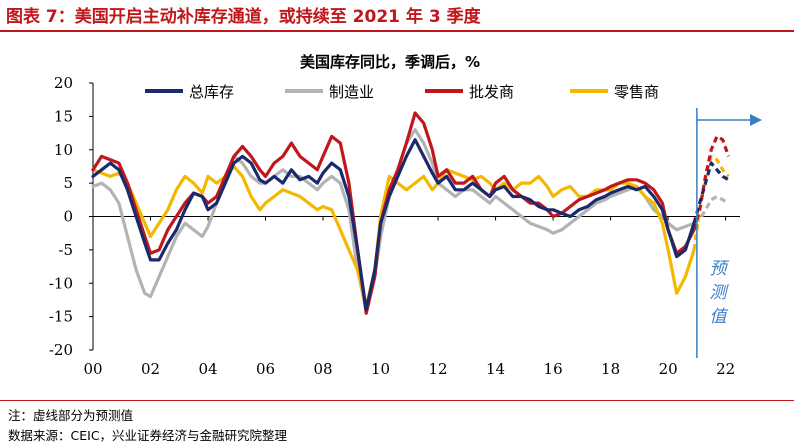 The width and height of the screenshot is (794, 448). What do you see at coordinates (495, 369) in the screenshot?
I see `x-tick-label: 14` at bounding box center [495, 369].